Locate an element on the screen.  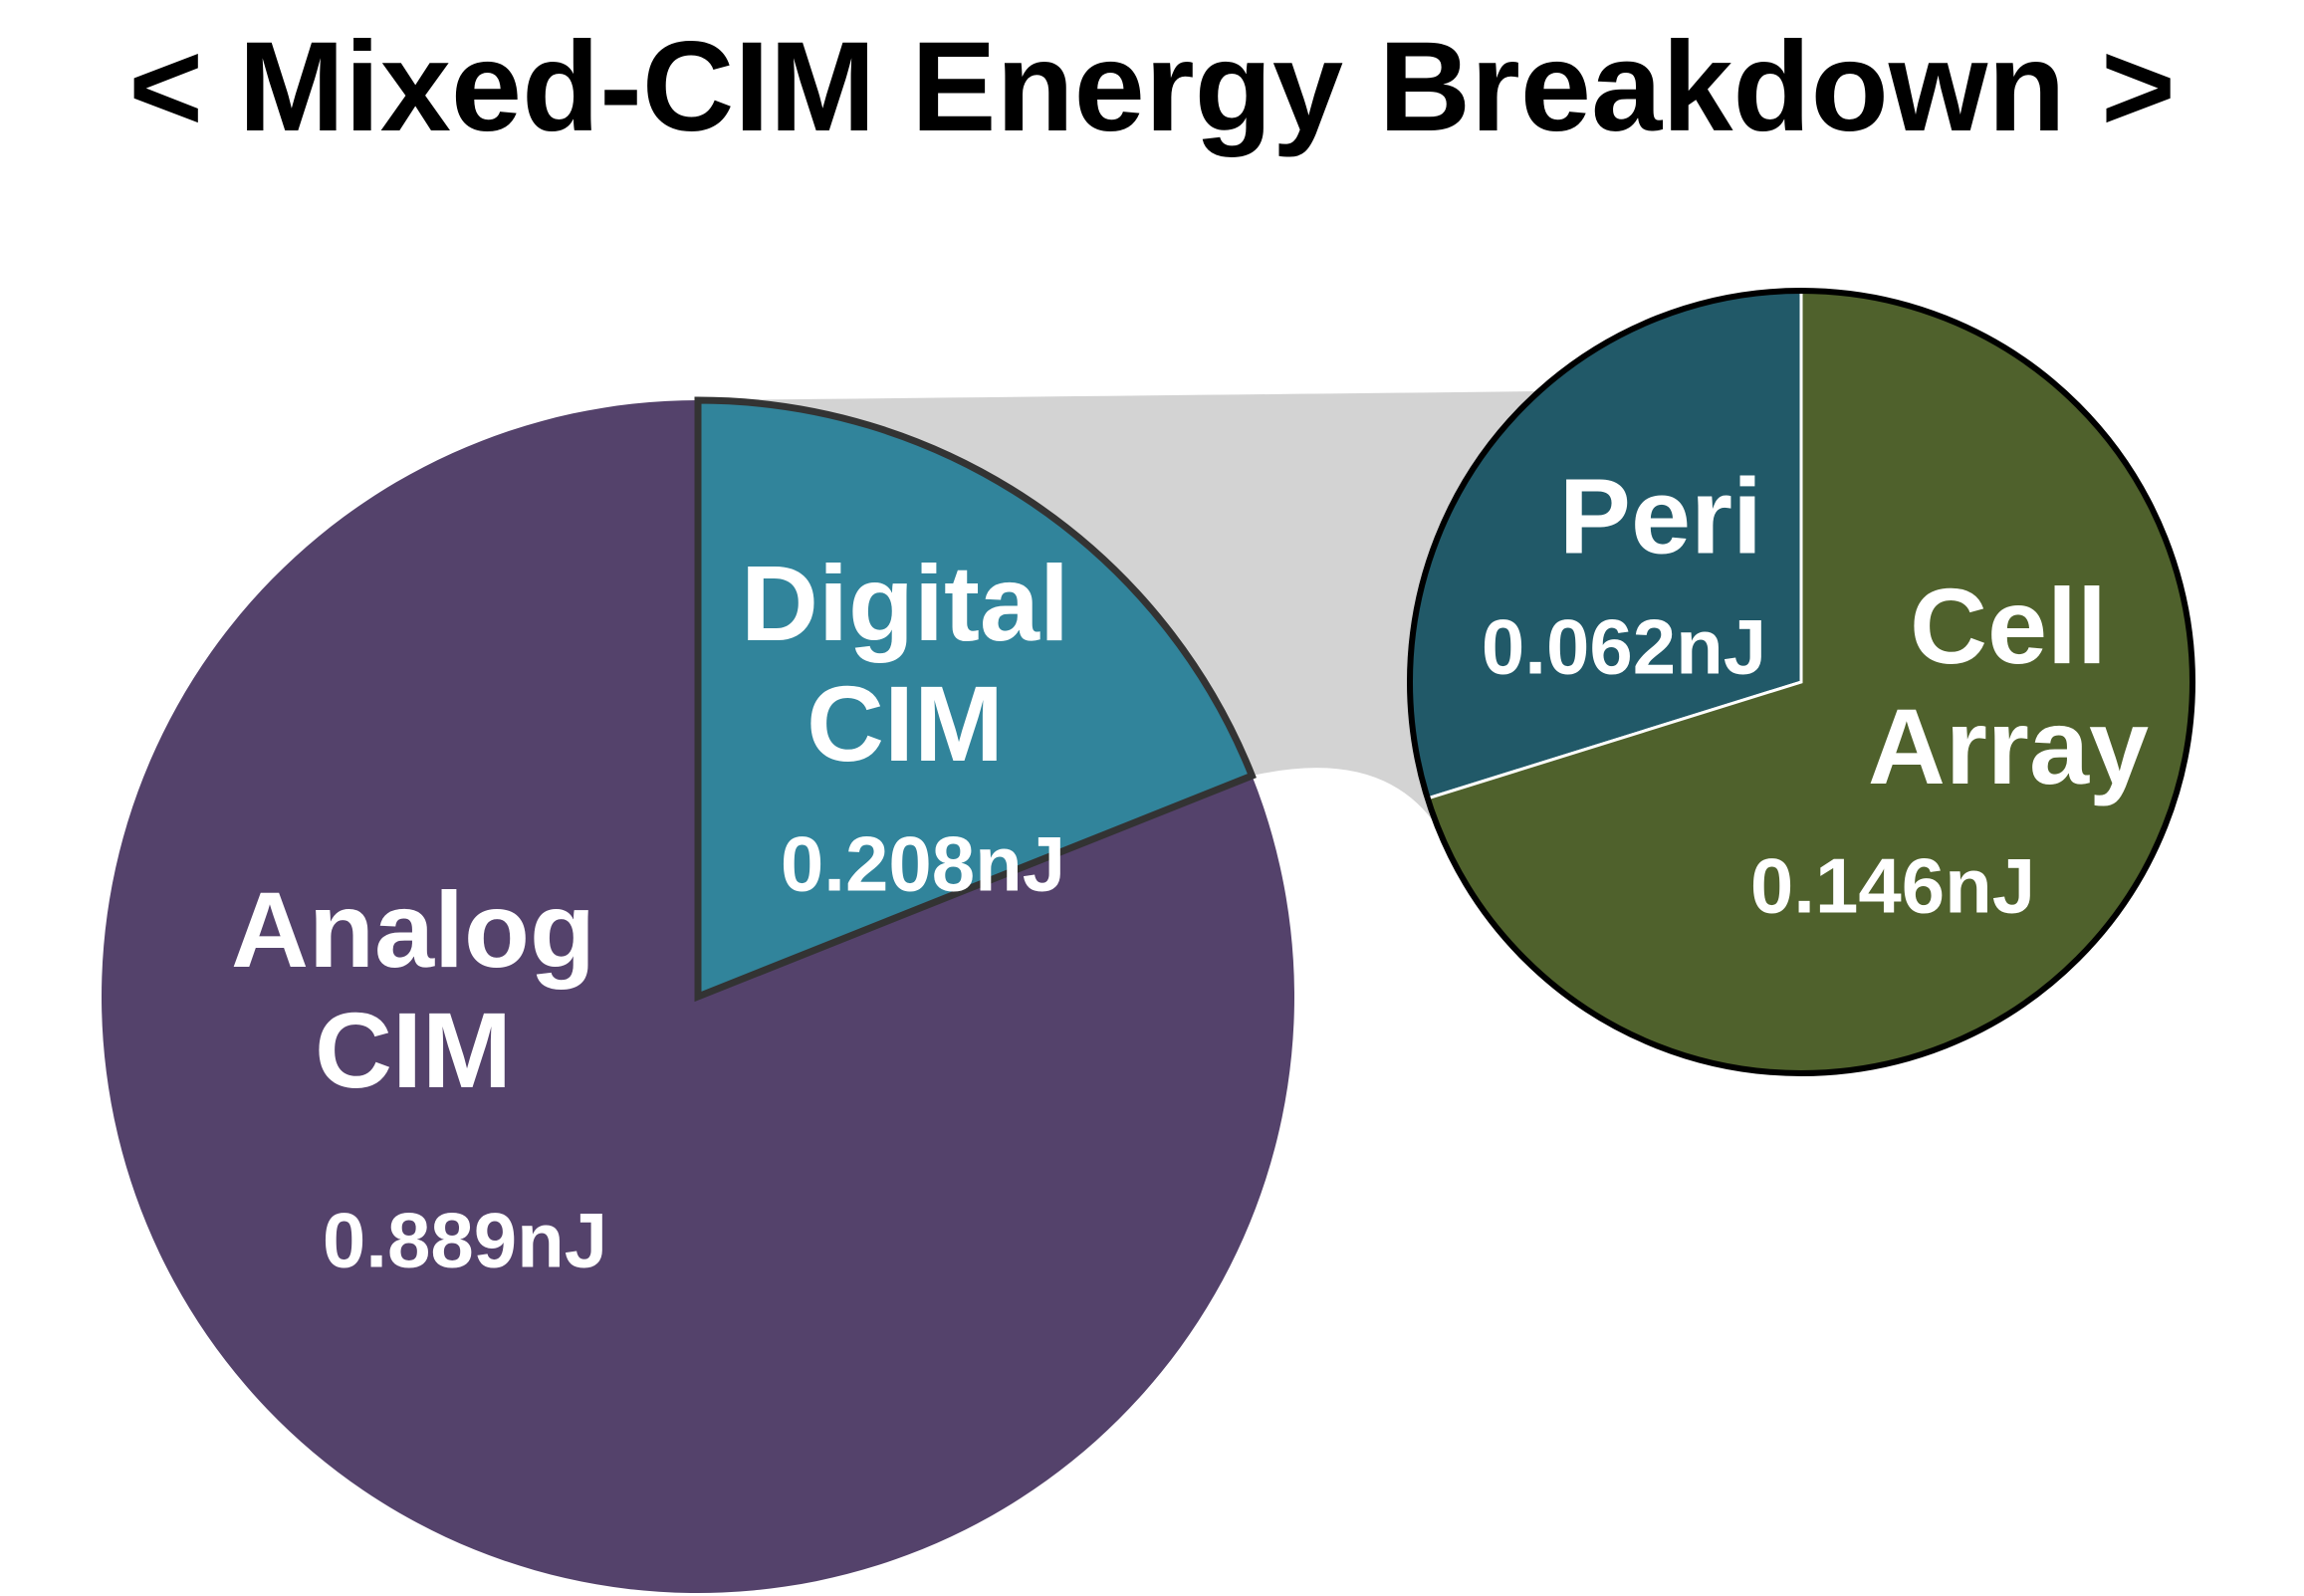
value-label: 0.208nJ is located at coordinates (923, 863).